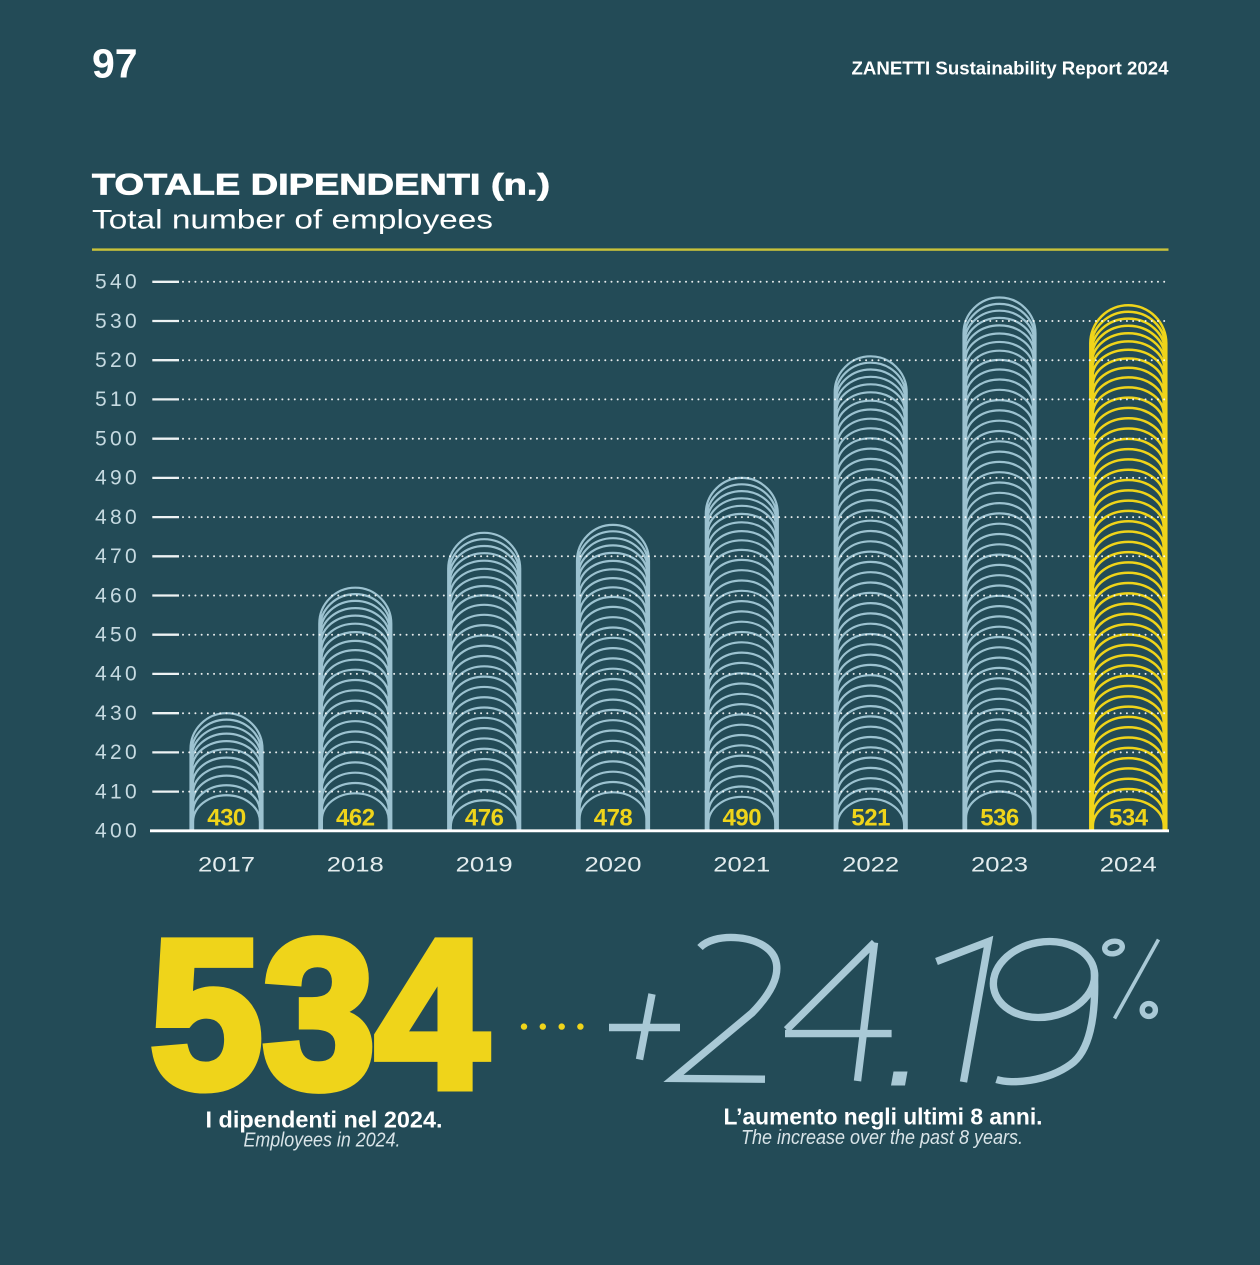  What do you see at coordinates (883, 1117) in the screenshot?
I see `svg-text: L’aumento negli ultimi 8 anni.` at bounding box center [883, 1117].